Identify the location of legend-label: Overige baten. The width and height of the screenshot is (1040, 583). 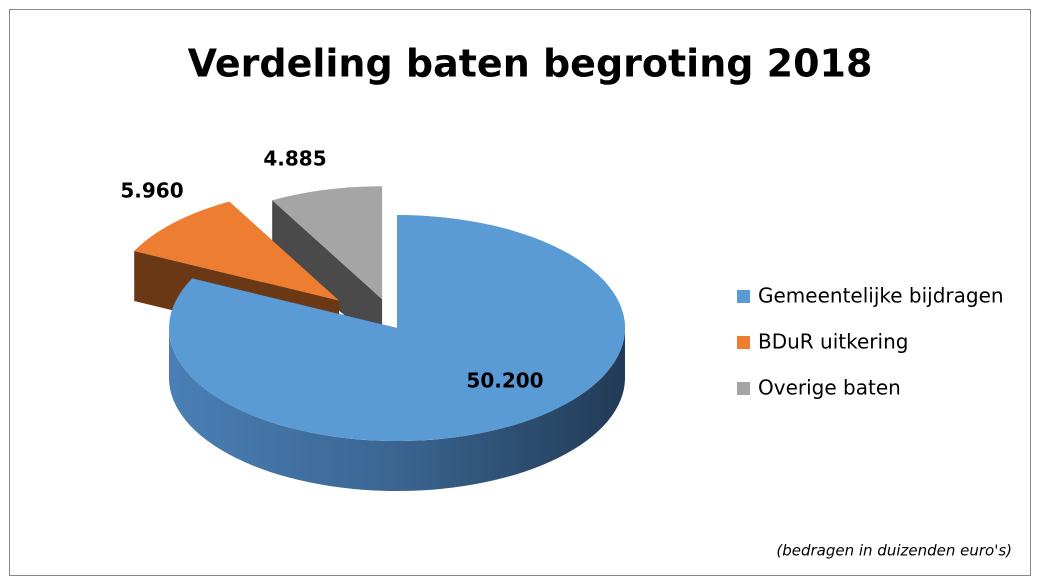
(829, 388).